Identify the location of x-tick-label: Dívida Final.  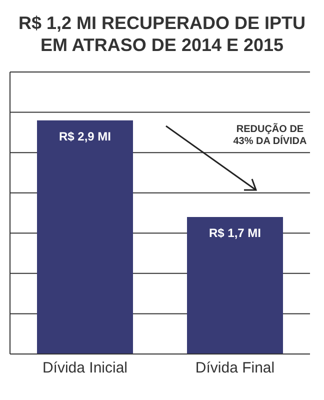
(235, 368).